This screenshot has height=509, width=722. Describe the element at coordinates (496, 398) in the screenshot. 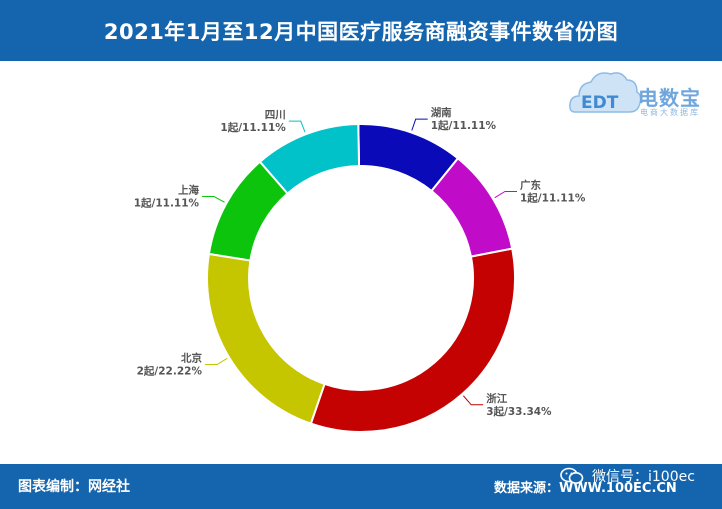

I see `slice-name-label: 浙江` at that location.